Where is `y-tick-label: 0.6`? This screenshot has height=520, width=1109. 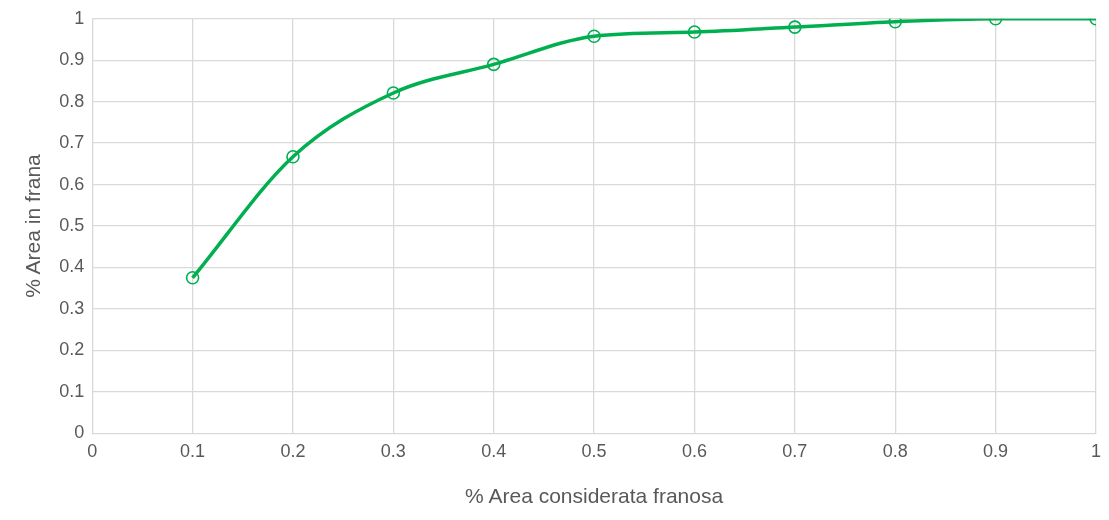 y-tick-label: 0.6 is located at coordinates (72, 183).